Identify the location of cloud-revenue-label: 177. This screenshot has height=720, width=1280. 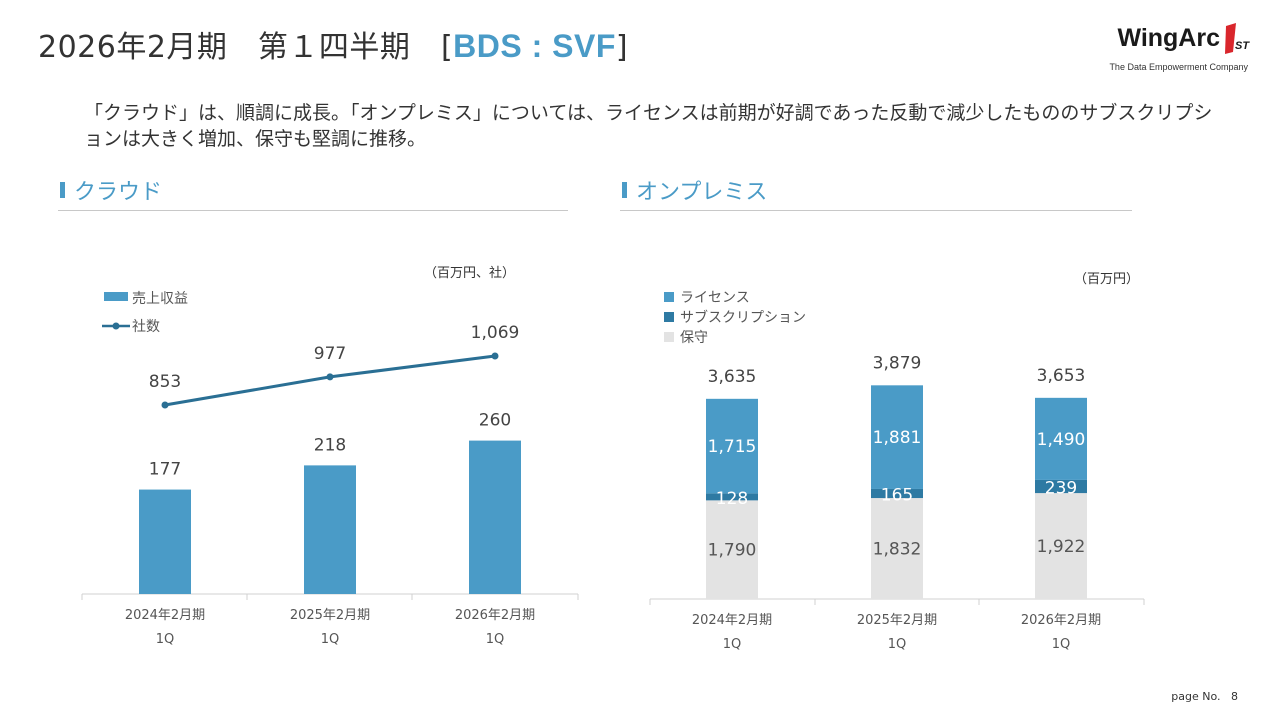
(165, 470).